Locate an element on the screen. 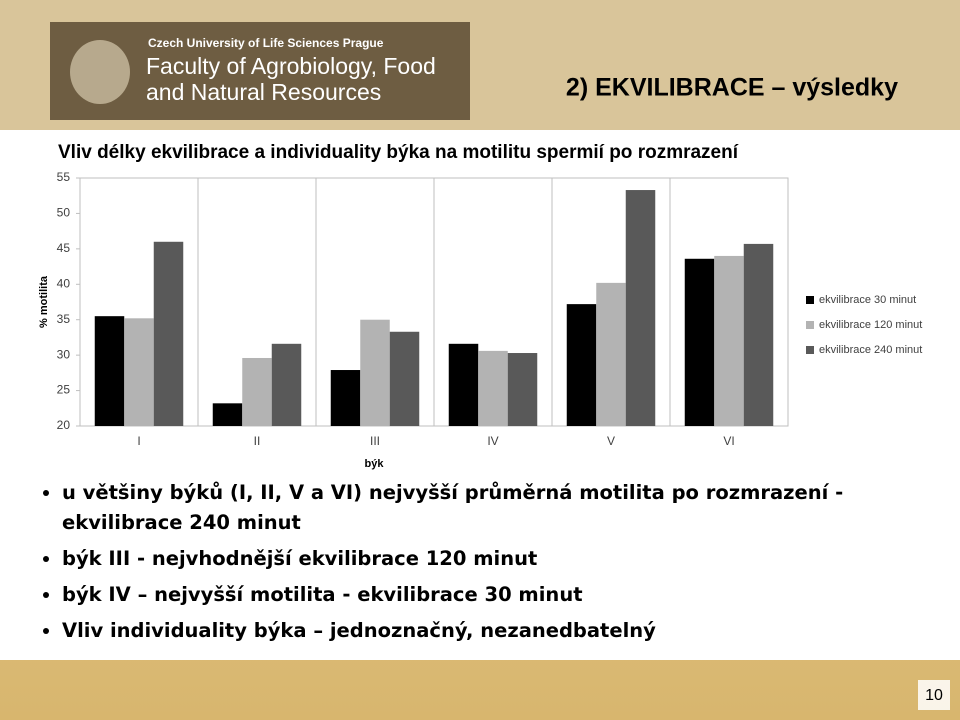  y-tick-label: 30 is located at coordinates (64, 354).